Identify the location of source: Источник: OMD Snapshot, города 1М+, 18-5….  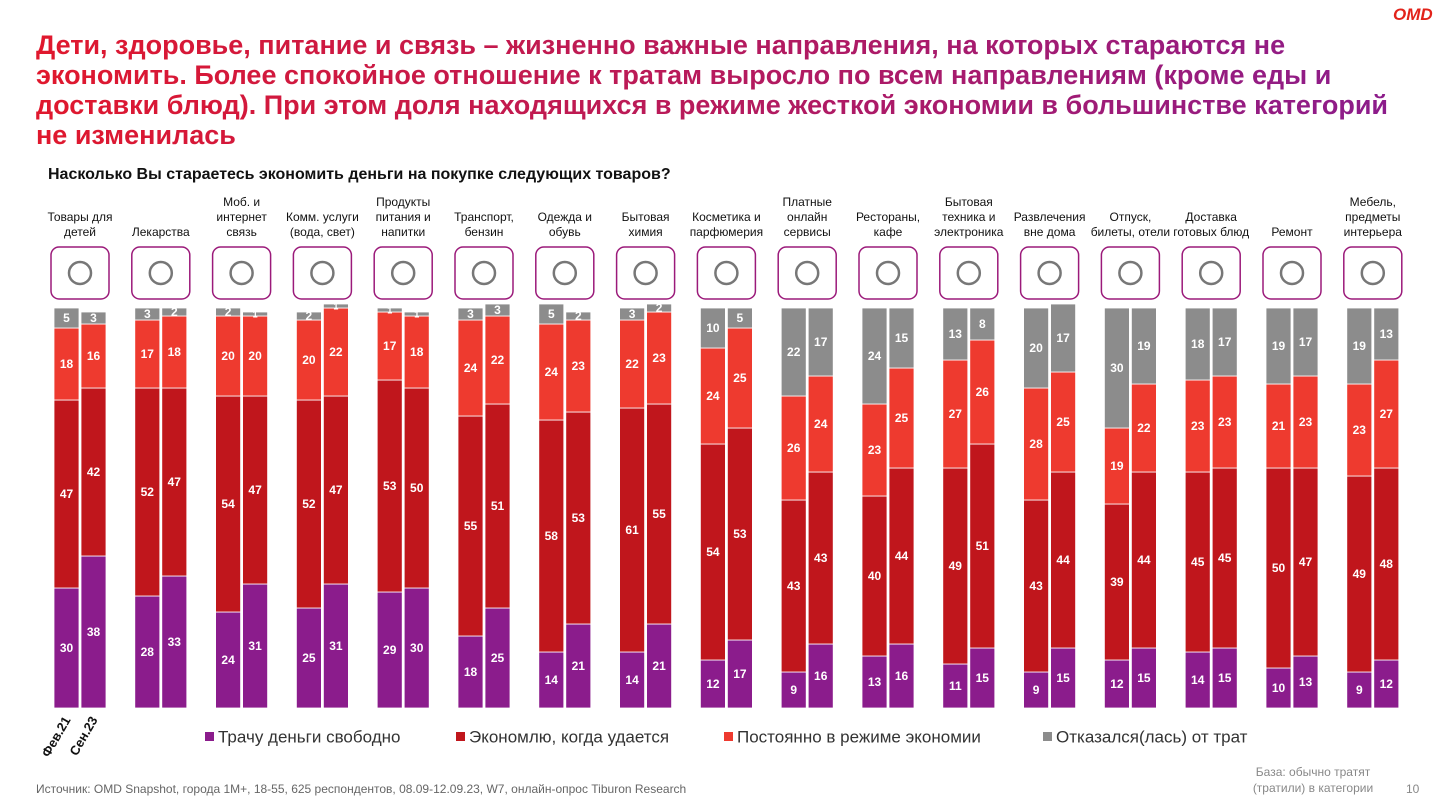
(361, 789).